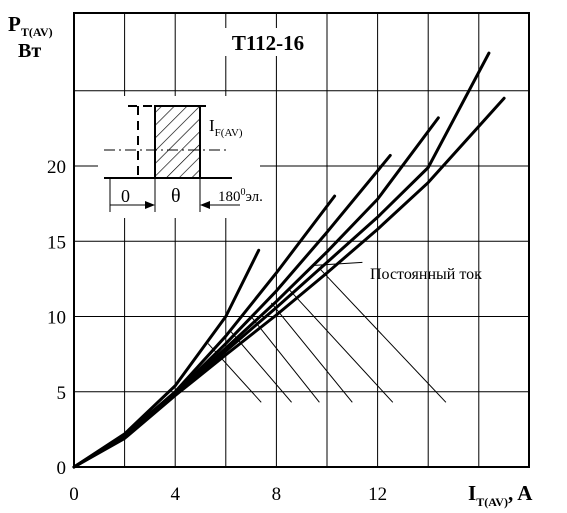  I want to click on x-tick-label: 0, so click(74, 494).